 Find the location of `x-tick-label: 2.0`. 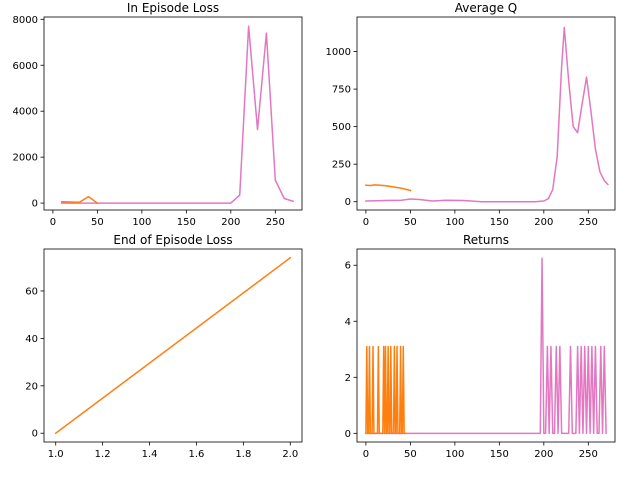

x-tick-label: 2.0 is located at coordinates (290, 454).